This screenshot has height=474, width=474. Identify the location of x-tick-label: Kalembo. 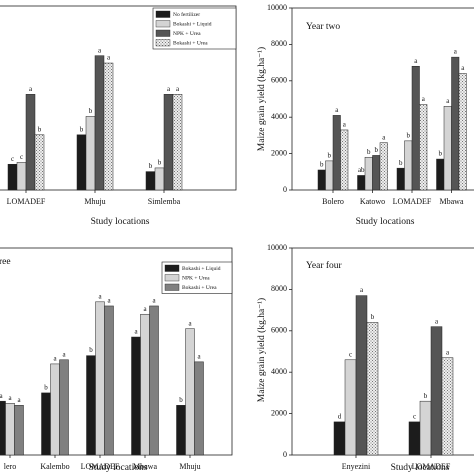
(54, 466).